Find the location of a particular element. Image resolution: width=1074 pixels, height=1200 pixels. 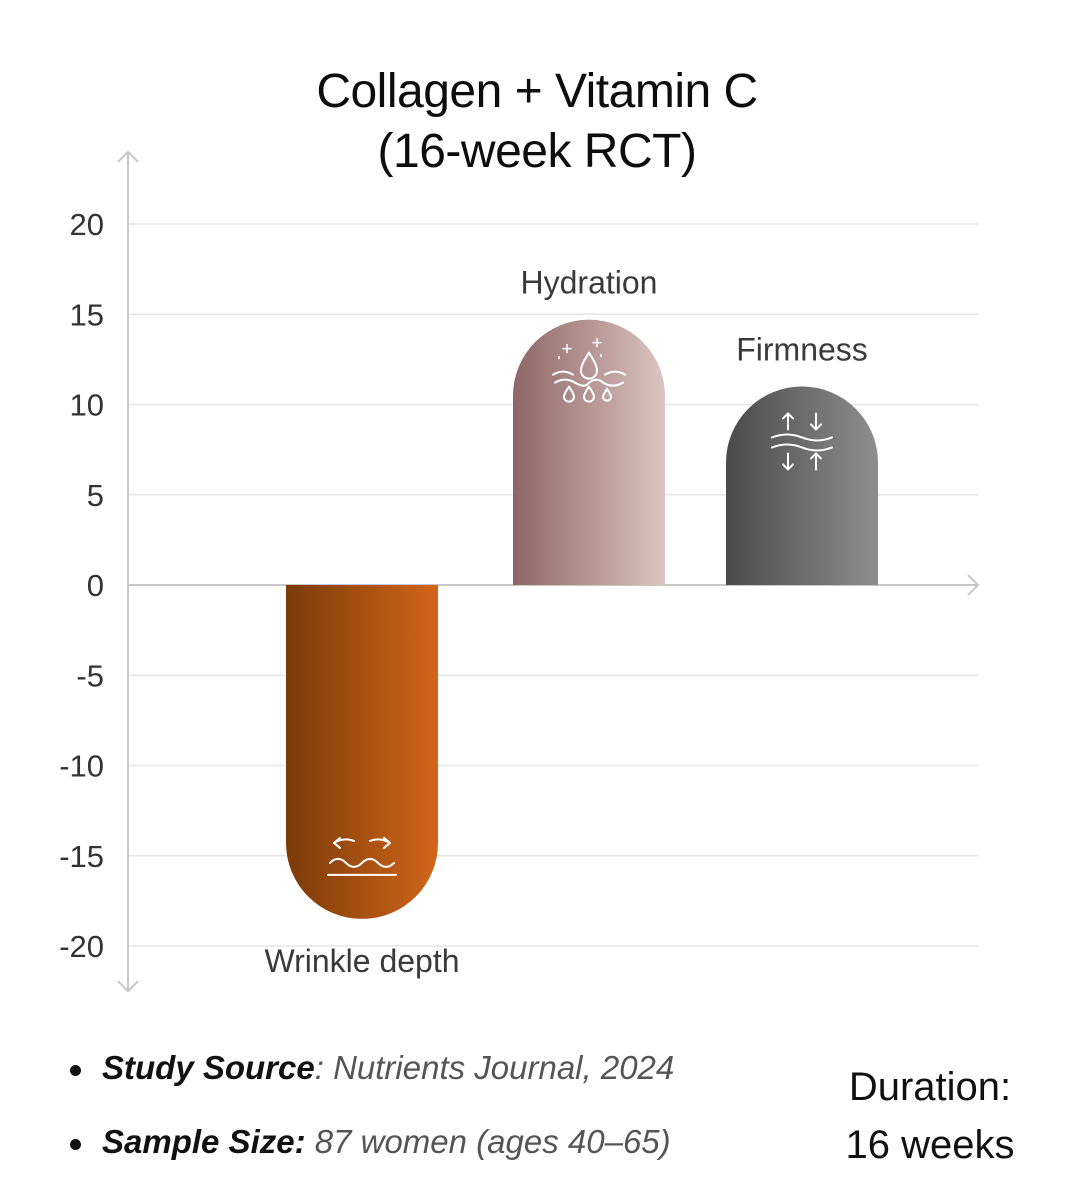

y-tick-label: 20 is located at coordinates (87, 224).